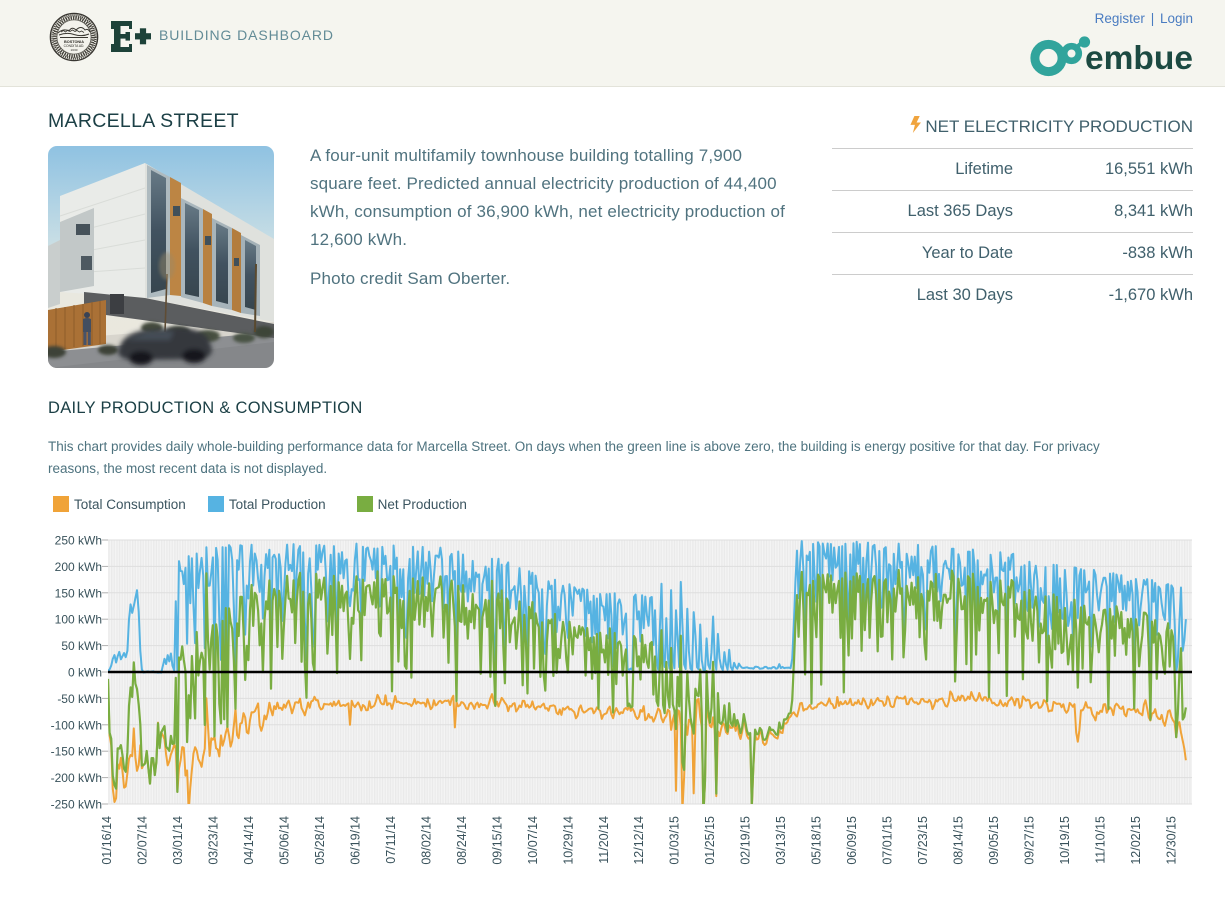  Describe the element at coordinates (74, 46) in the screenshot. I see `svg-text: CONDITA AD.` at that location.